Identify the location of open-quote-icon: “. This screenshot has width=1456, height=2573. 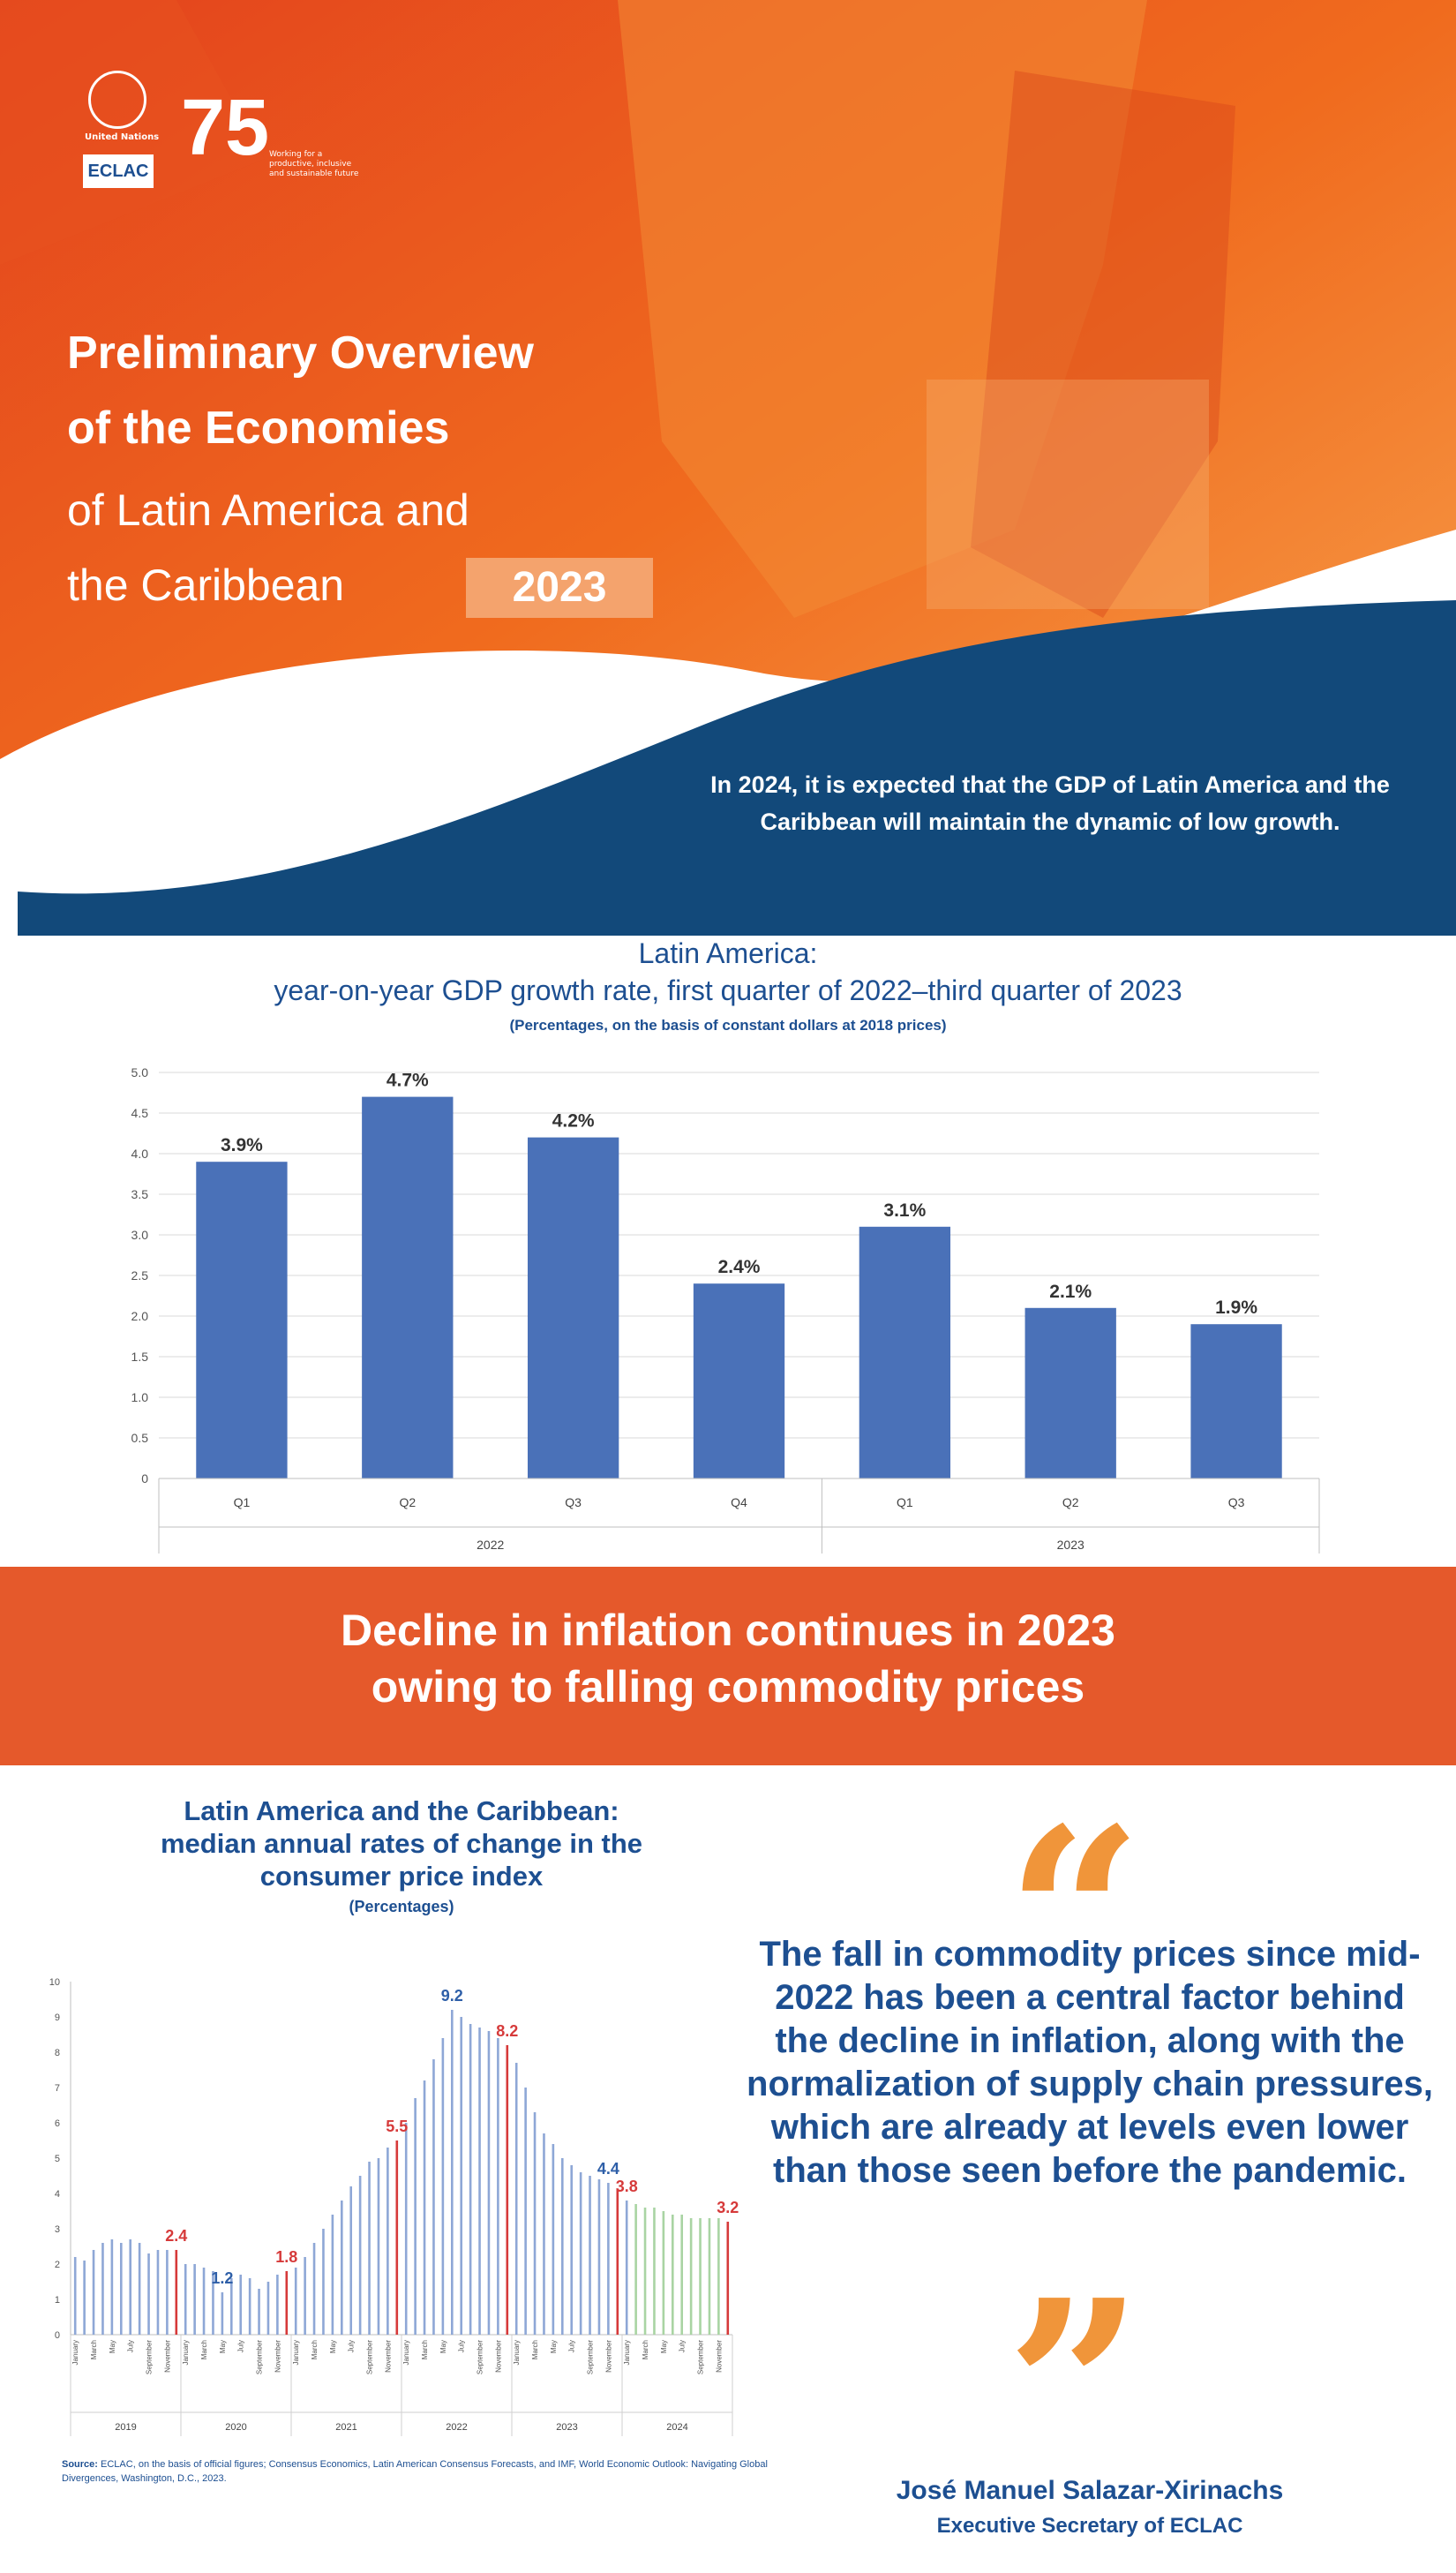
(1075, 1915).